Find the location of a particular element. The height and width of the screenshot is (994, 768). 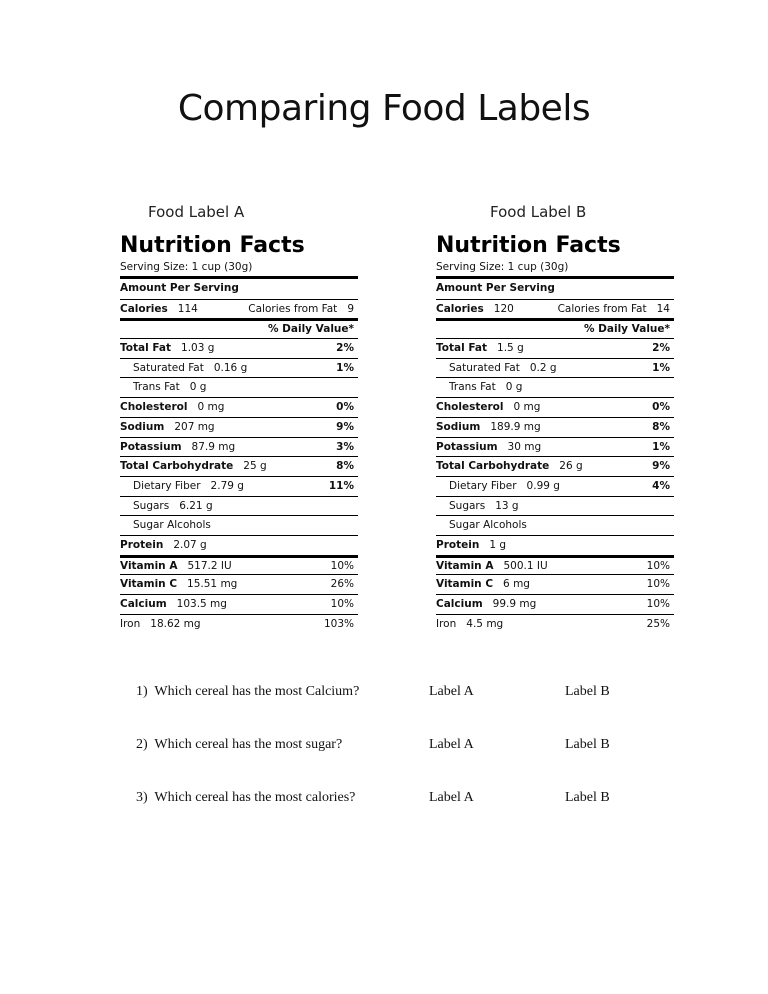

nutrient-label: Iron is located at coordinates (446, 623).